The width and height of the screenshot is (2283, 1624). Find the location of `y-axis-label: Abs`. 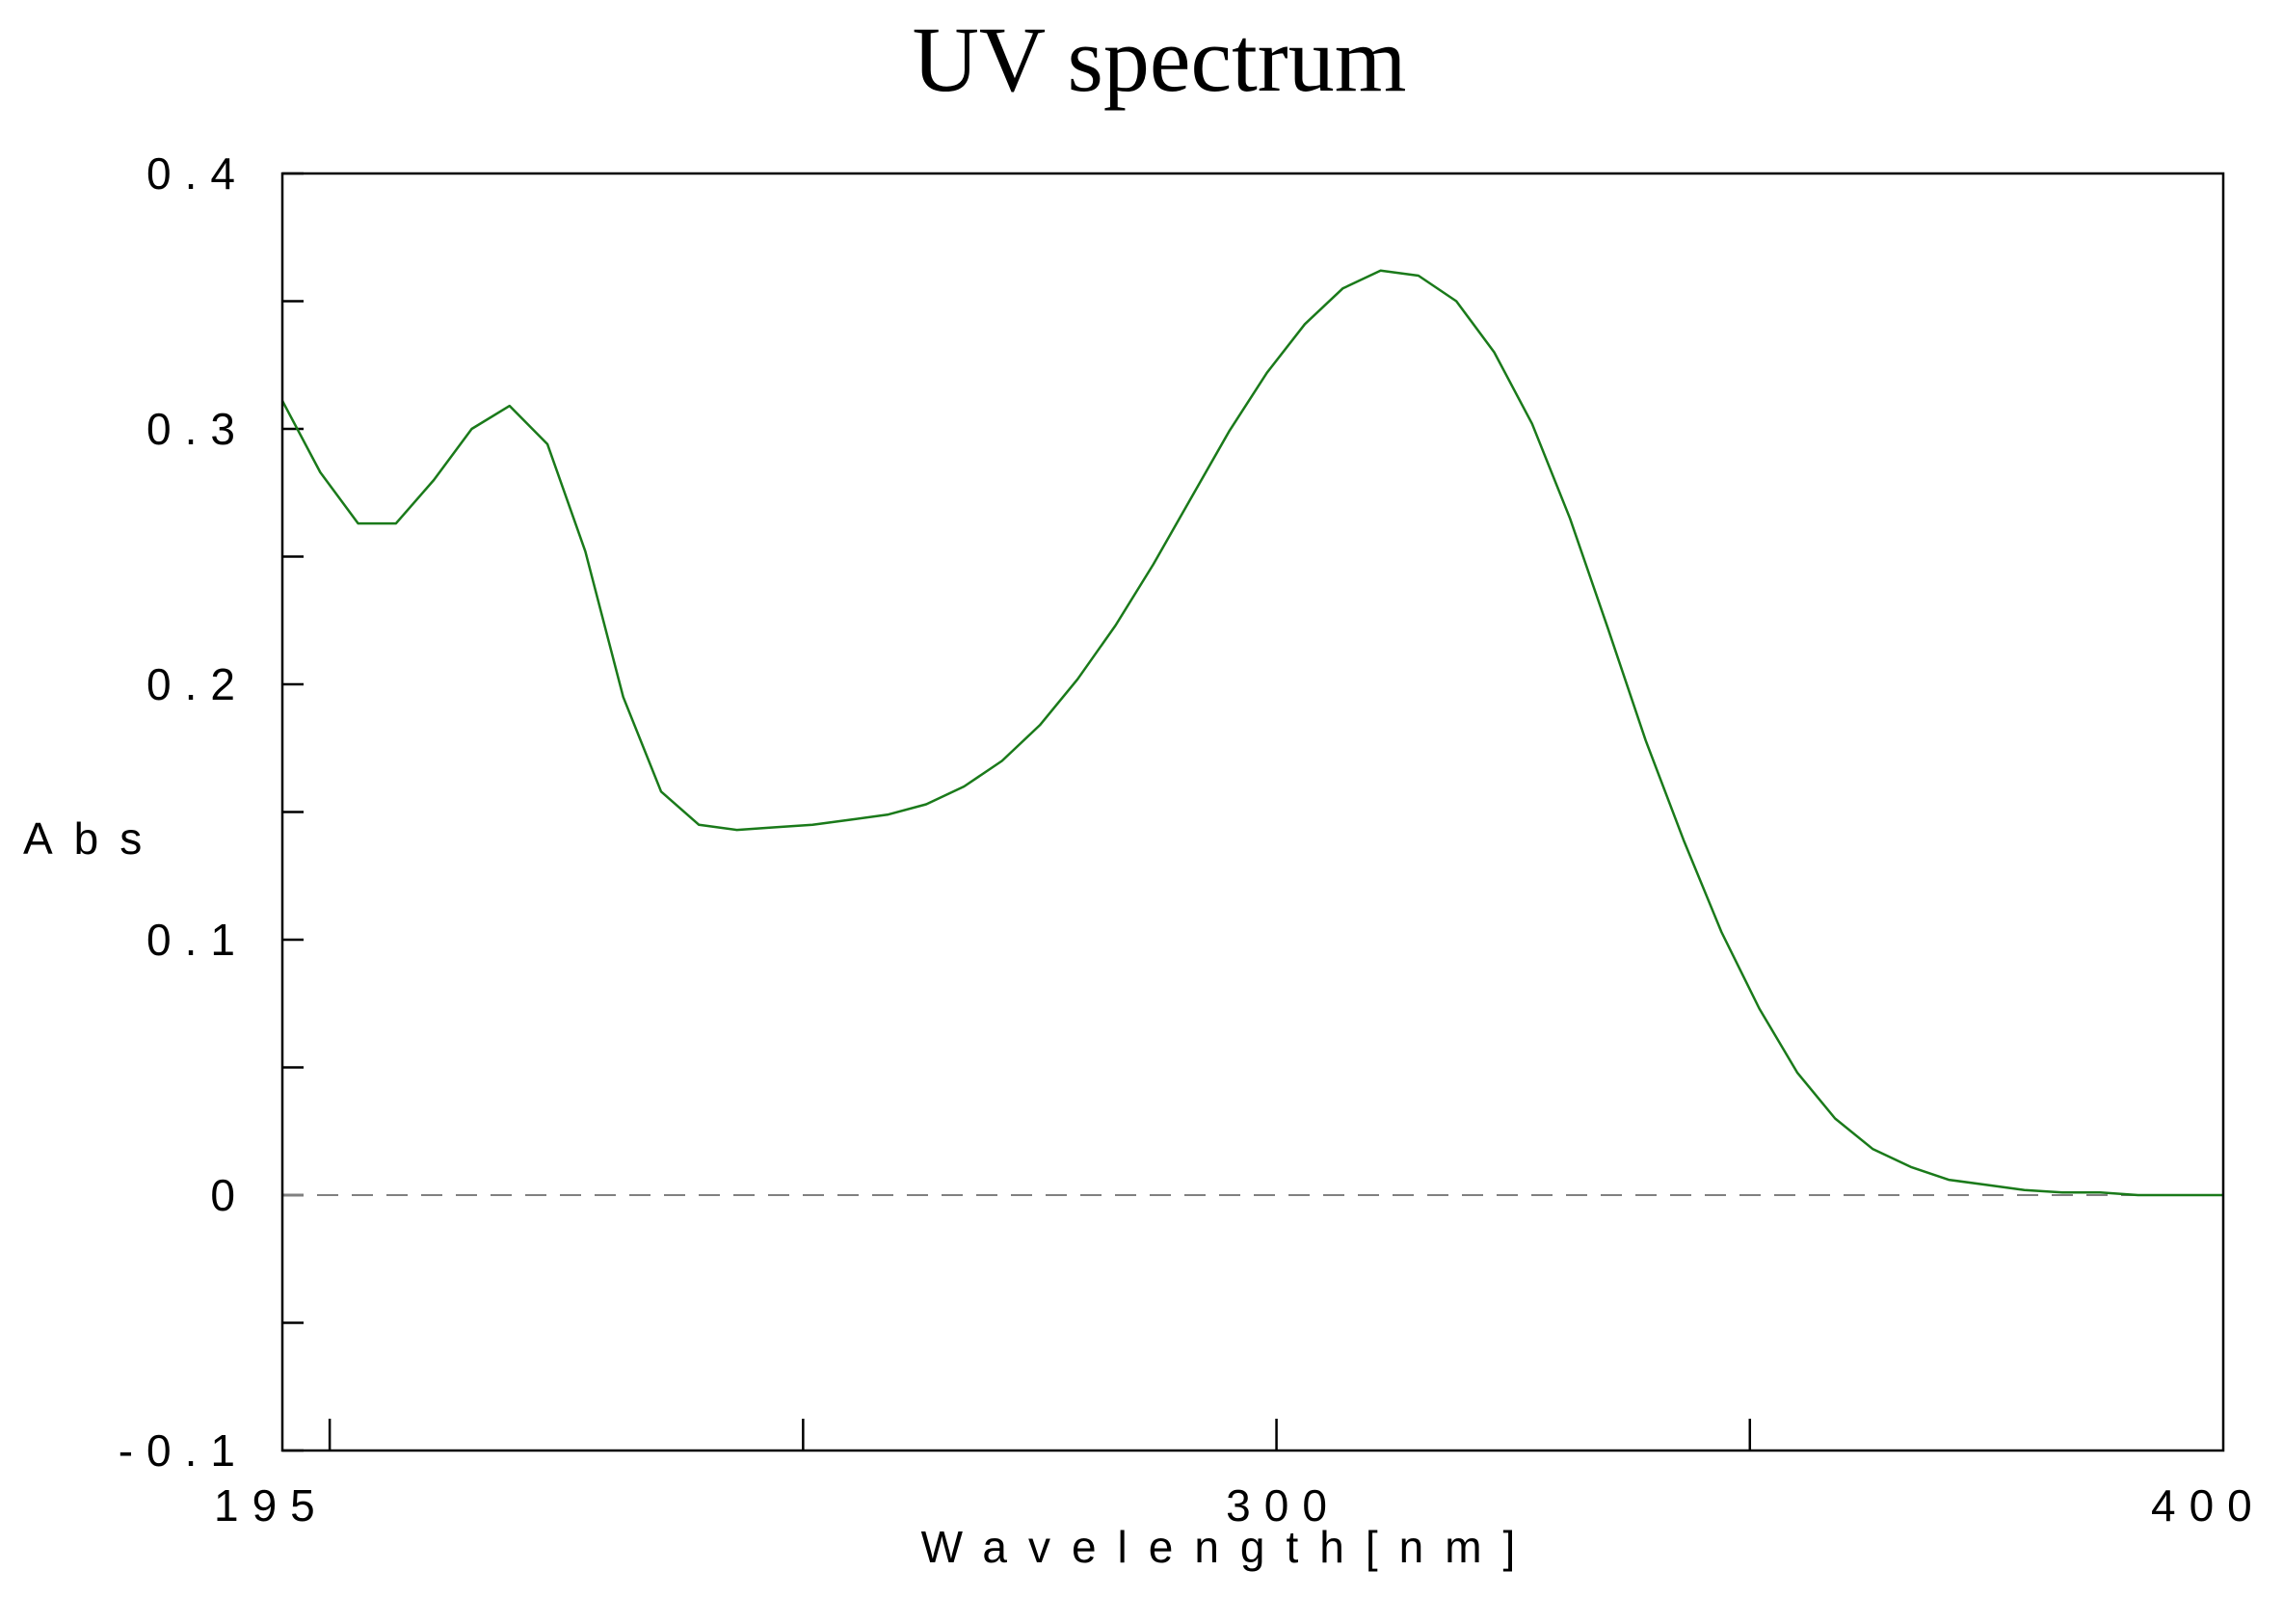

y-axis-label: Abs is located at coordinates (93, 838).